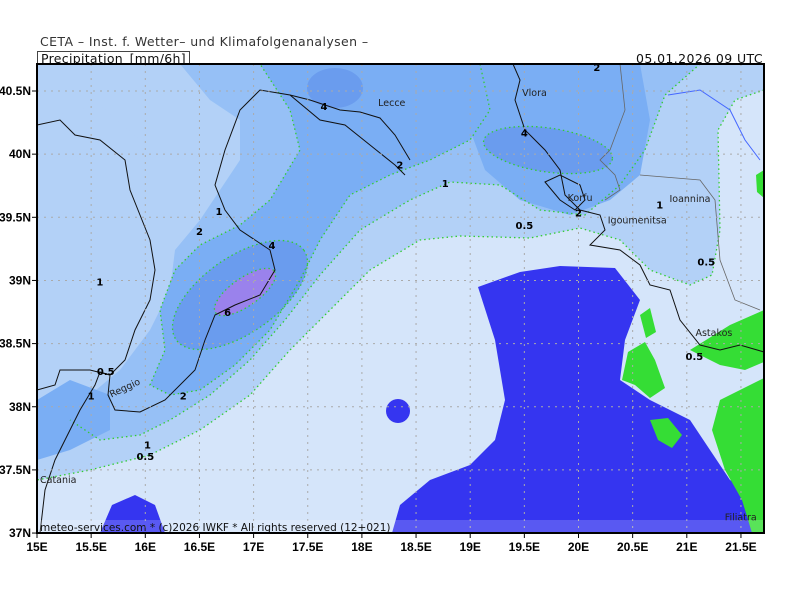  Describe the element at coordinates (335, 88) in the screenshot. I see `field-4-6-lecce` at that location.